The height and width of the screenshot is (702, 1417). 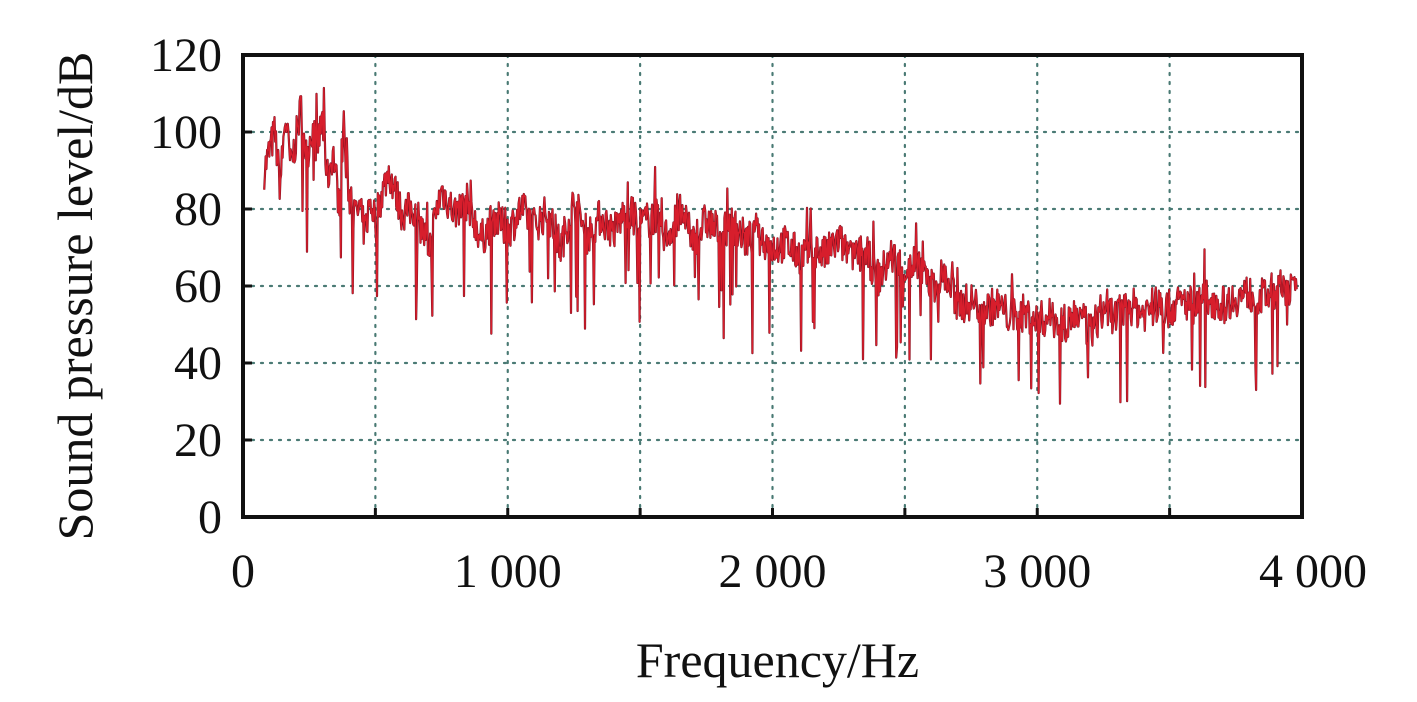 What do you see at coordinates (773, 571) in the screenshot?
I see `x-tick-label: 2 000` at bounding box center [773, 571].